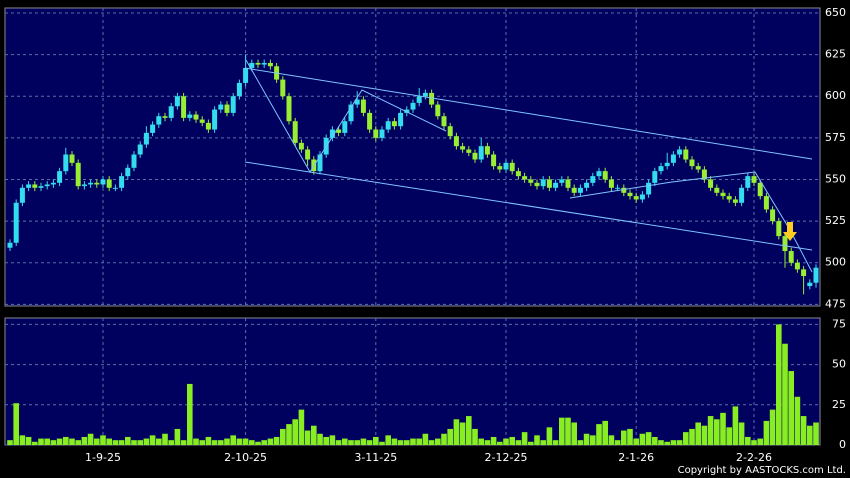  Describe the element at coordinates (103, 457) in the screenshot. I see `x-tick-label: 1-9-25` at that location.